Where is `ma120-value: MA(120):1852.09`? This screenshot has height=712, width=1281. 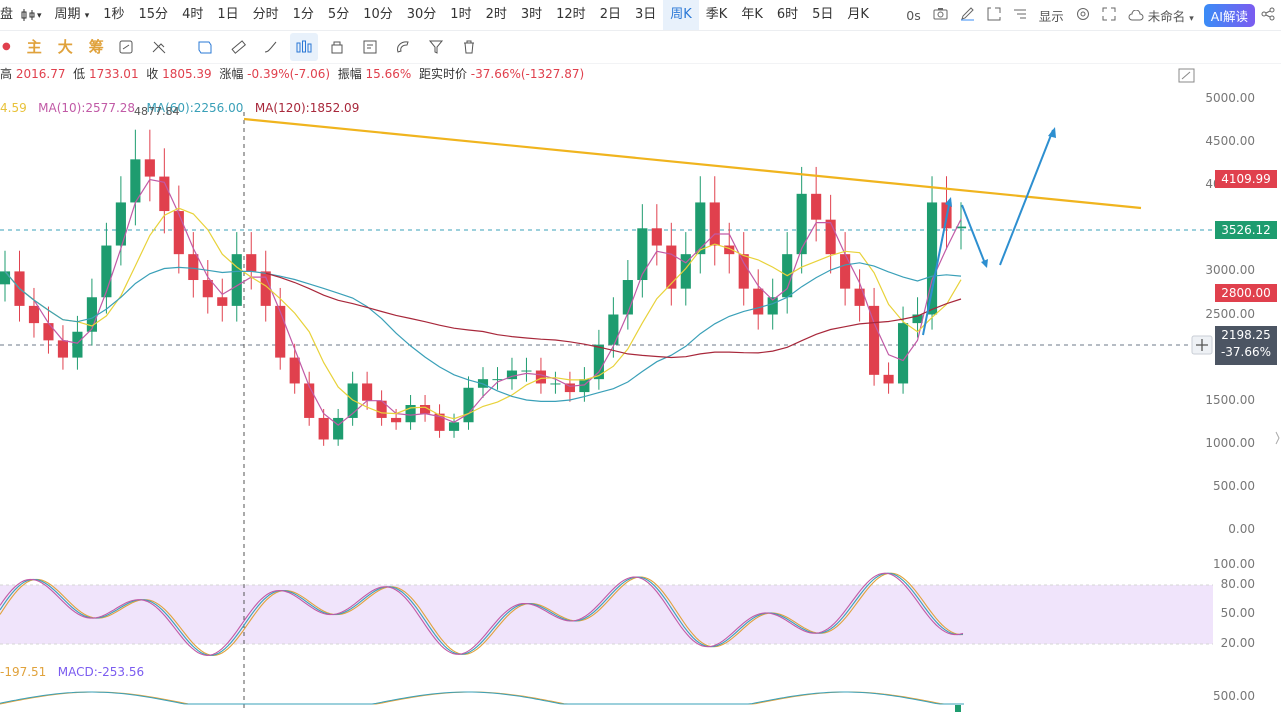 ma120-value: MA(120):1852.09 is located at coordinates (307, 108).